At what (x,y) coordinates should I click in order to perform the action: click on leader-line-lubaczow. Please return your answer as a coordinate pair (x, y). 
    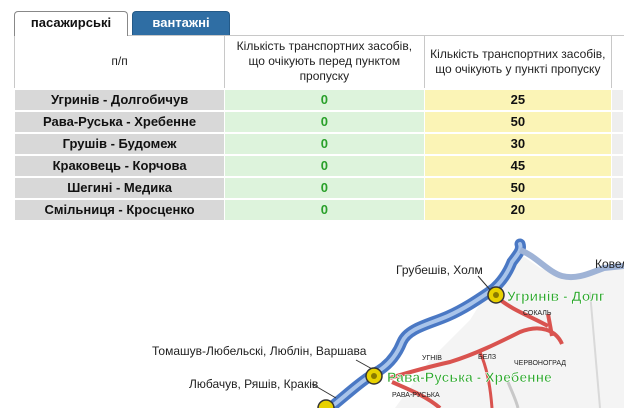
    Looking at the image, I should click on (324, 391).